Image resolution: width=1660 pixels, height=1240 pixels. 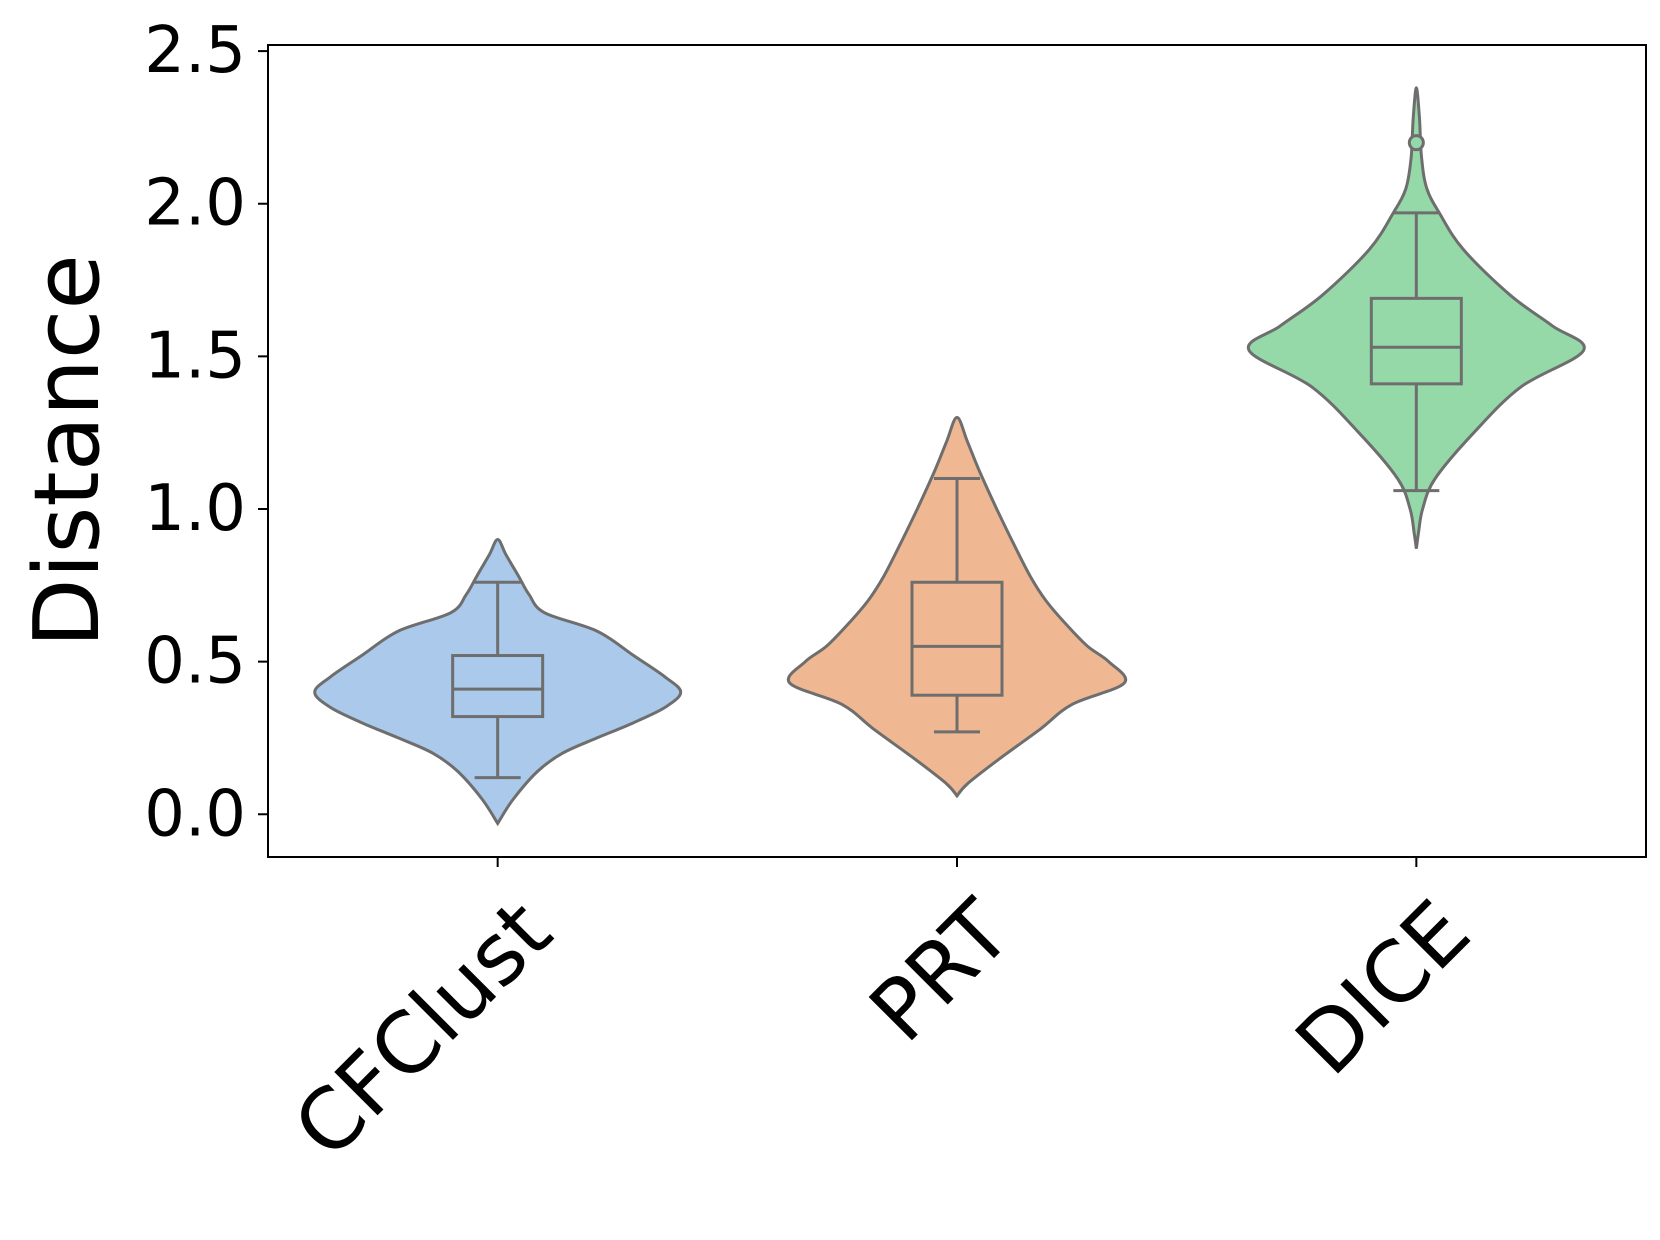 What do you see at coordinates (195, 662) in the screenshot?
I see `y-tick-label: 0.5` at bounding box center [195, 662].